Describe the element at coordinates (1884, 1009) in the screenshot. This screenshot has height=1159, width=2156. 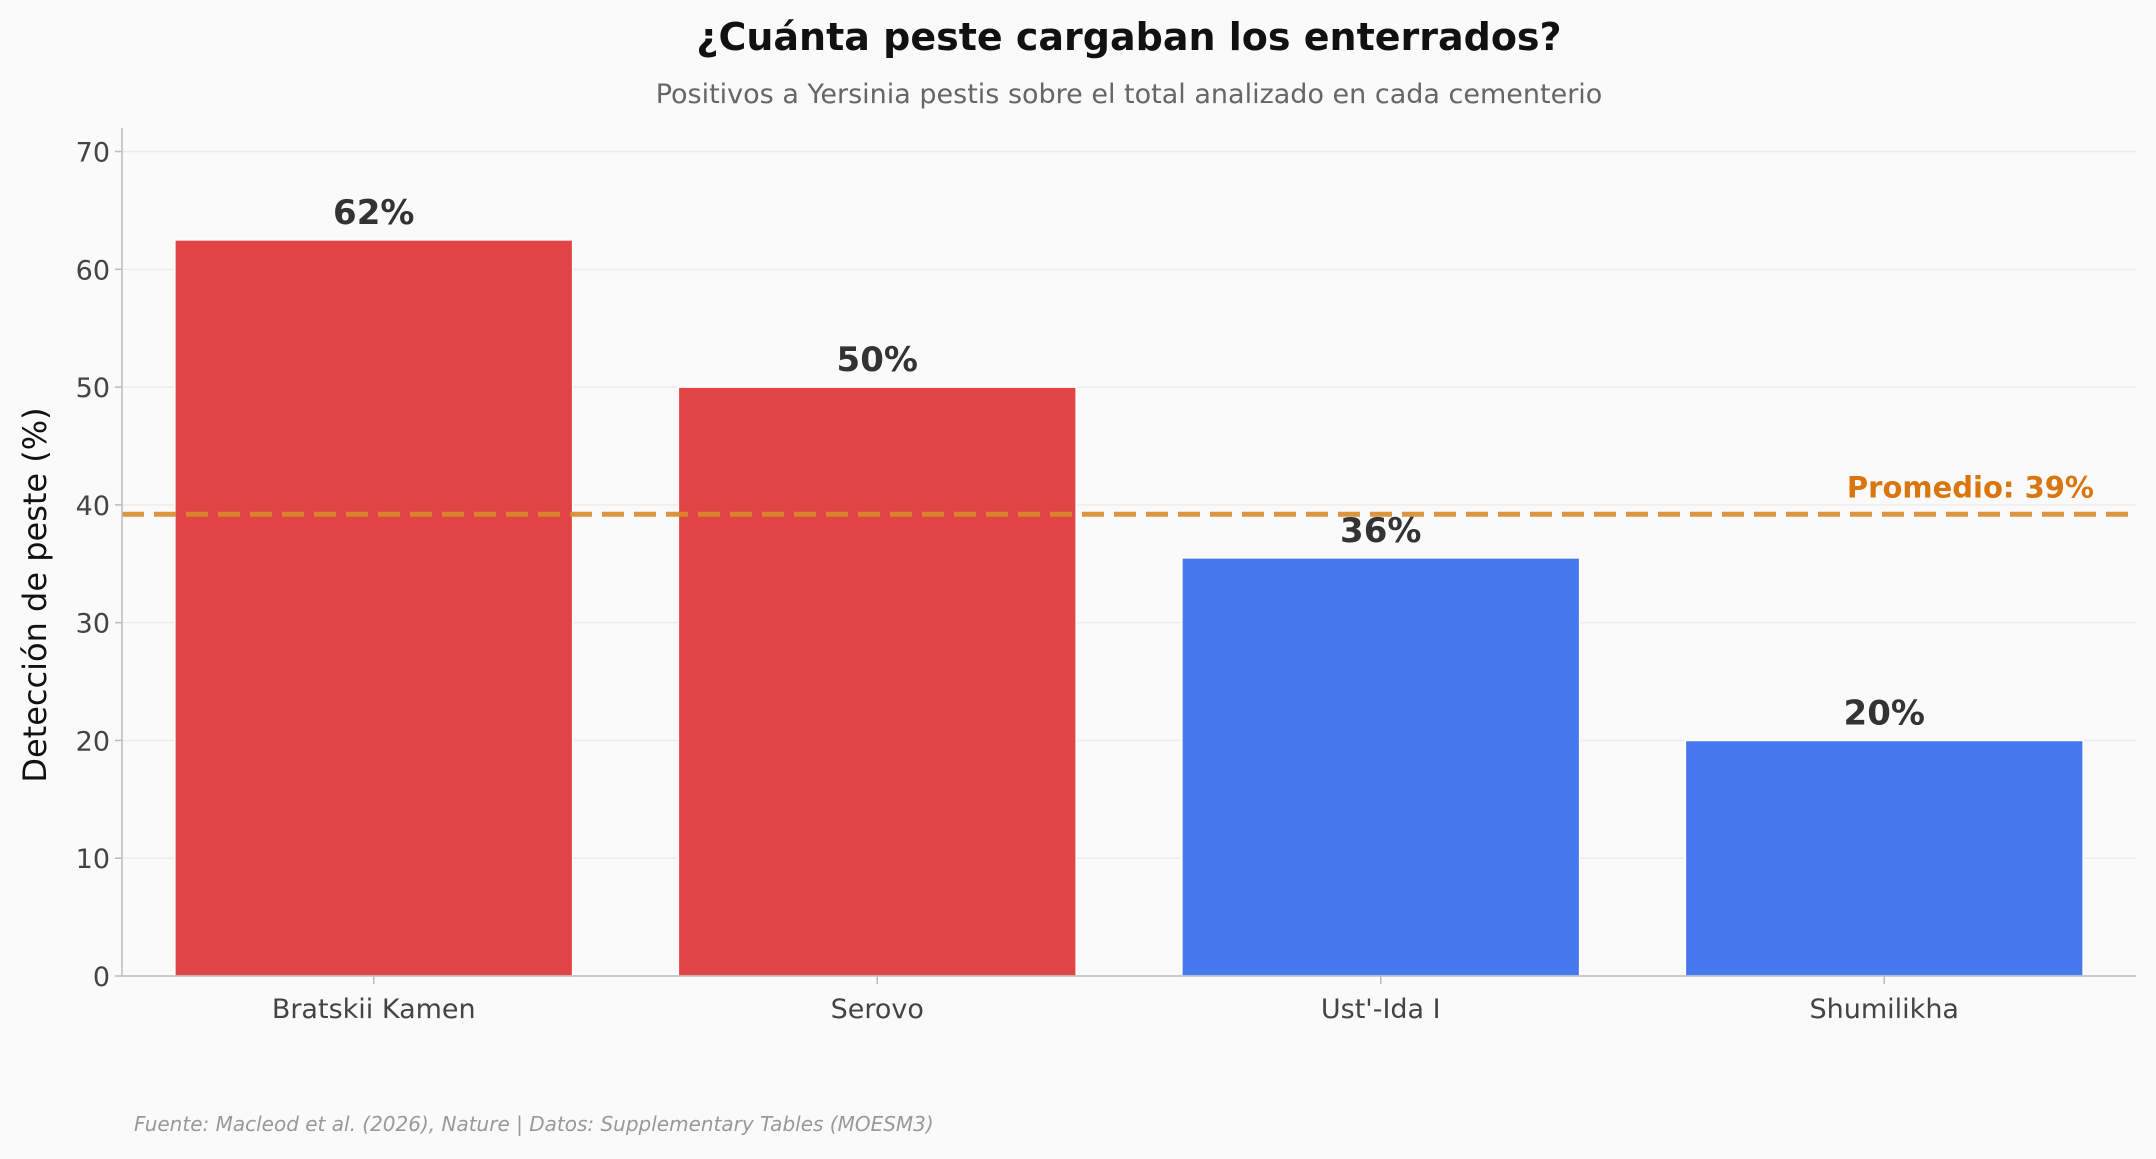
I see `x-tick-label: Shumilikha` at that location.